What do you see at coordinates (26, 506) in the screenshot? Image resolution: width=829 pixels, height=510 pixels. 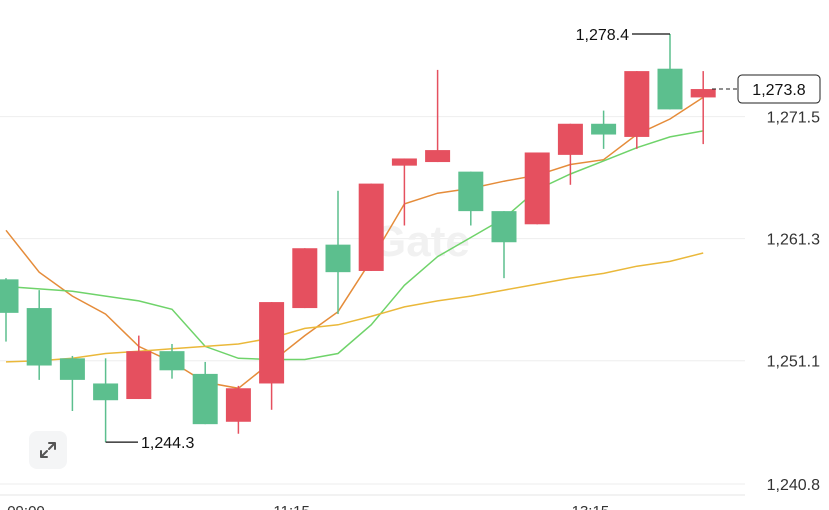 I see `x-tick-label: 09:00` at bounding box center [26, 506].